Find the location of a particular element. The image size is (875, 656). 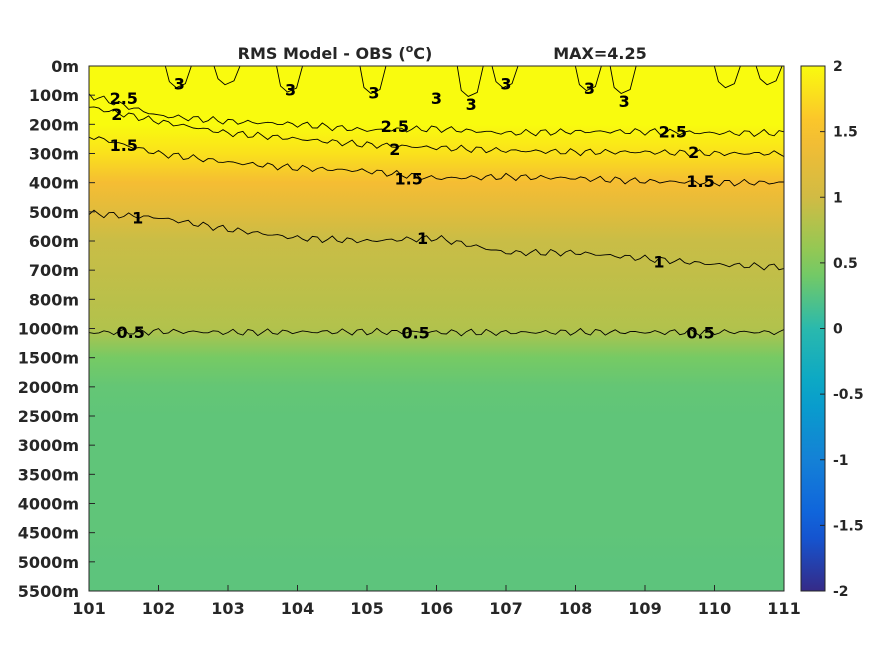

chart-title-tail: C) is located at coordinates (422, 53).